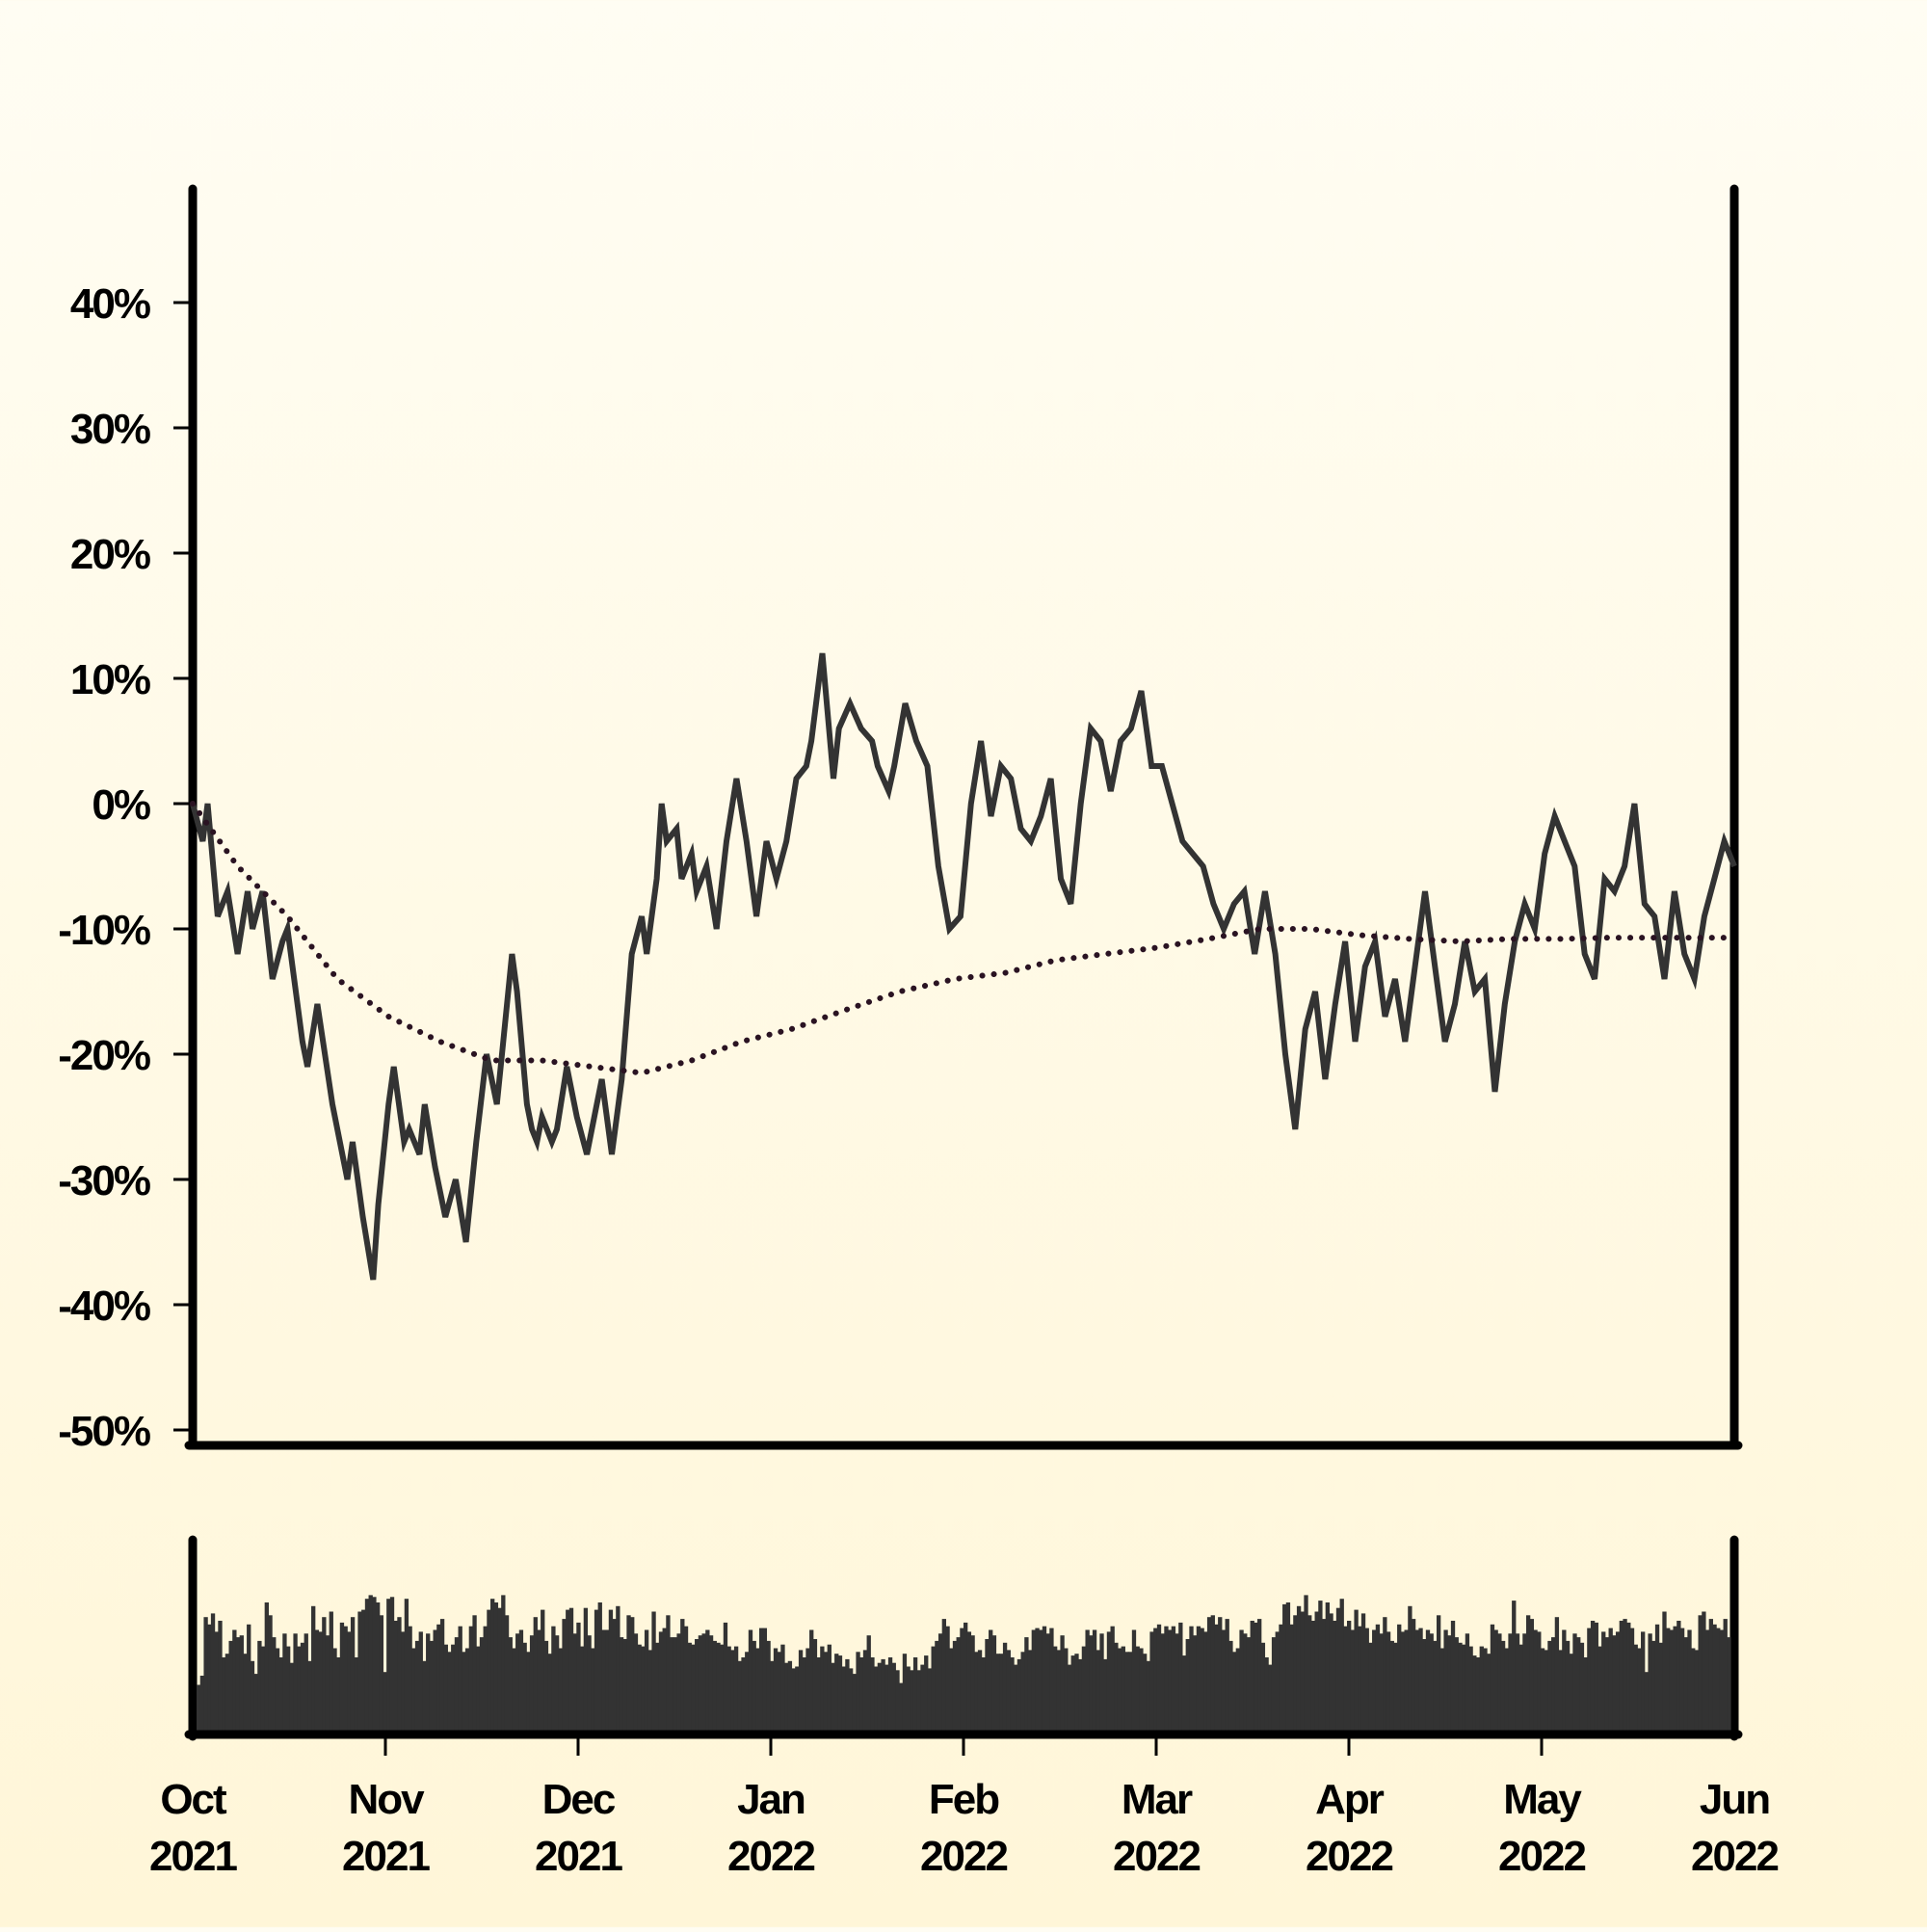 The image size is (1927, 1932). I want to click on x-tick-label-year: 2022, so click(1156, 1856).